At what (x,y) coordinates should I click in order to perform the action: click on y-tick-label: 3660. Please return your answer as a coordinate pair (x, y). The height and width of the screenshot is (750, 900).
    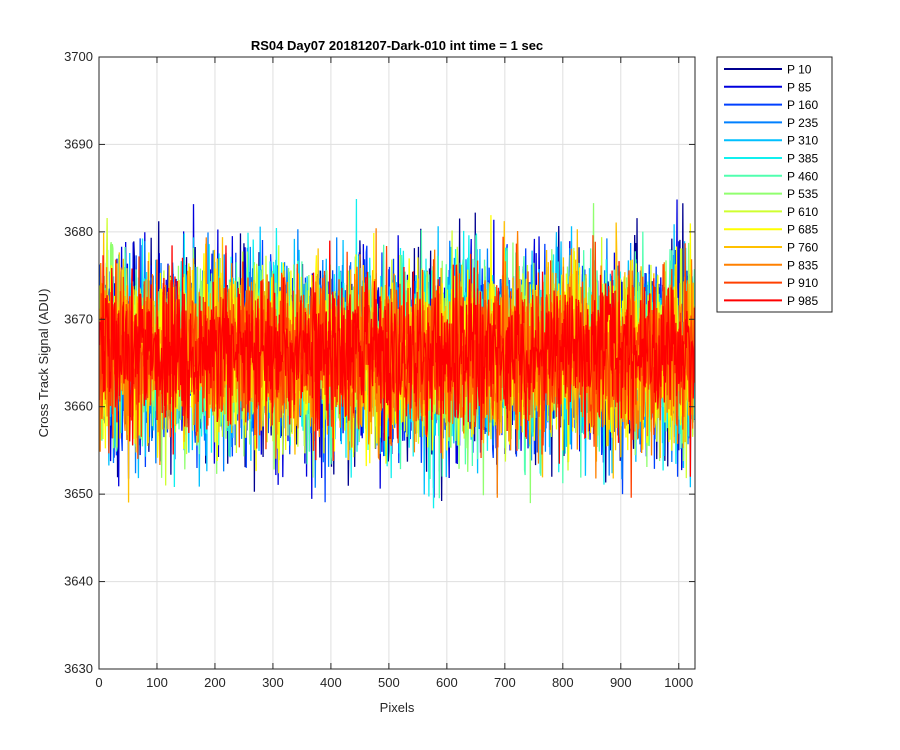
    Looking at the image, I should click on (78, 406).